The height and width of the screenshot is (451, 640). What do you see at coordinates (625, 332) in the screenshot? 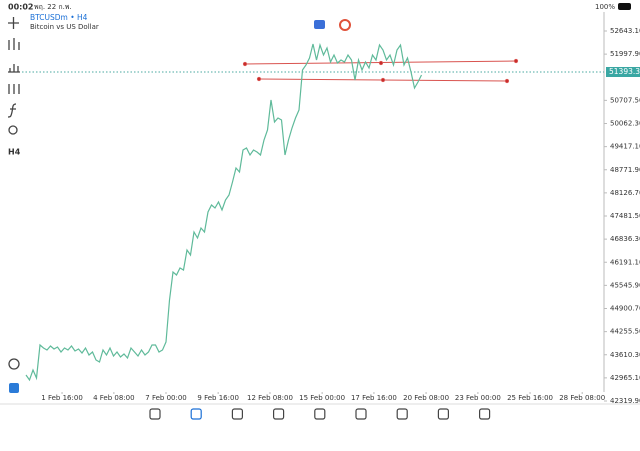
I see `y-tick-label: 44255.50` at bounding box center [625, 332].